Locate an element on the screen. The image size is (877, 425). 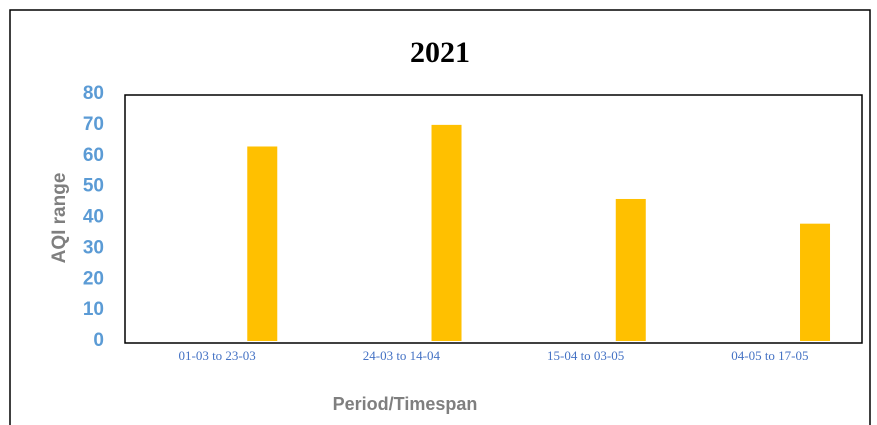
y-tick-label: 0 is located at coordinates (98, 340).